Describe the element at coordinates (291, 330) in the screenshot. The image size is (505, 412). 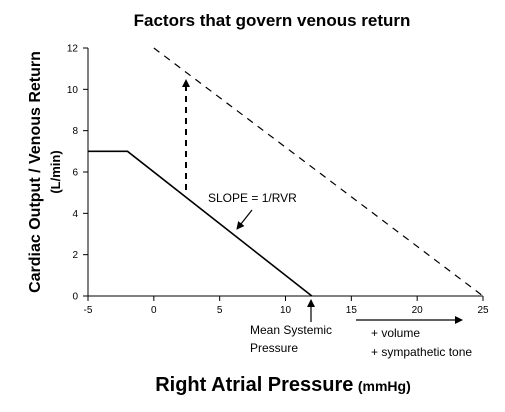
I see `msp-label: Mean Systemic` at that location.